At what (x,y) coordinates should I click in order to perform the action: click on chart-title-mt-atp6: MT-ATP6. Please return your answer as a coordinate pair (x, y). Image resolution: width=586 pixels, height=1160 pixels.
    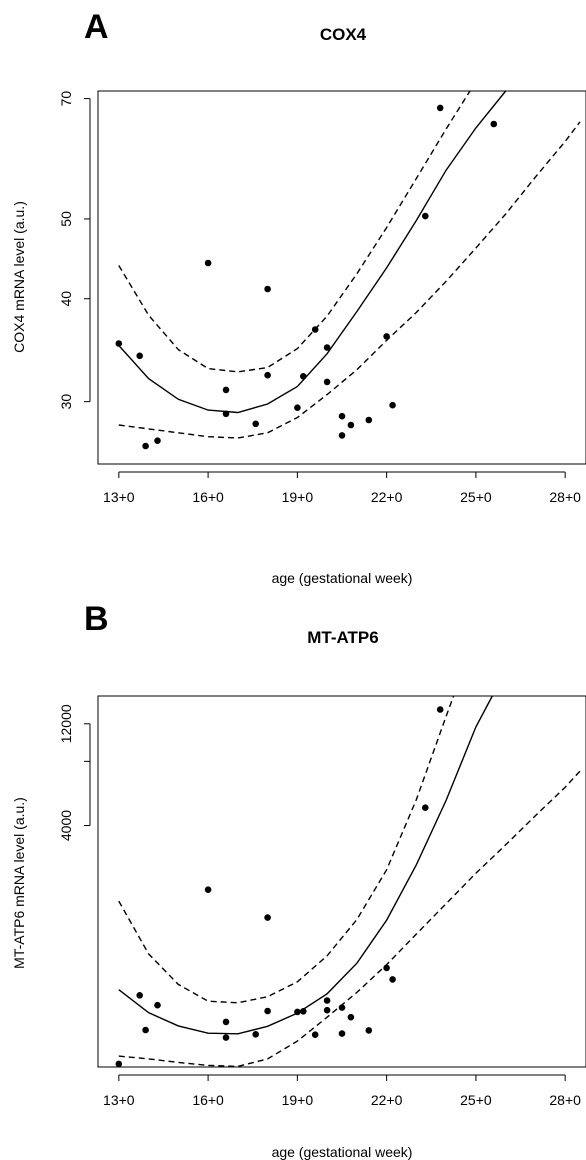
    Looking at the image, I should click on (342, 637).